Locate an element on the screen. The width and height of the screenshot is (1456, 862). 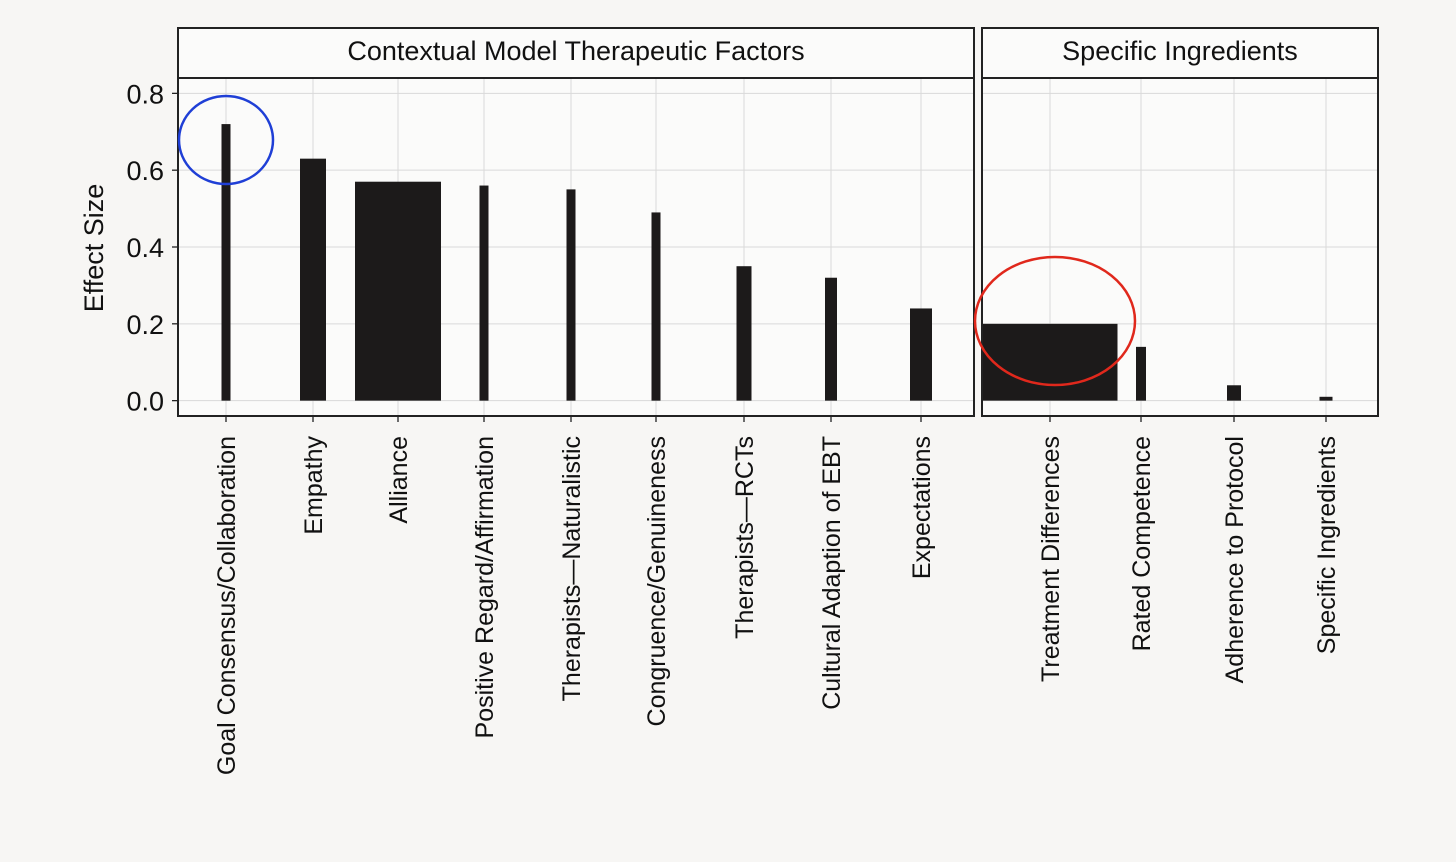
x-tick-label: Alliance is located at coordinates (399, 480).